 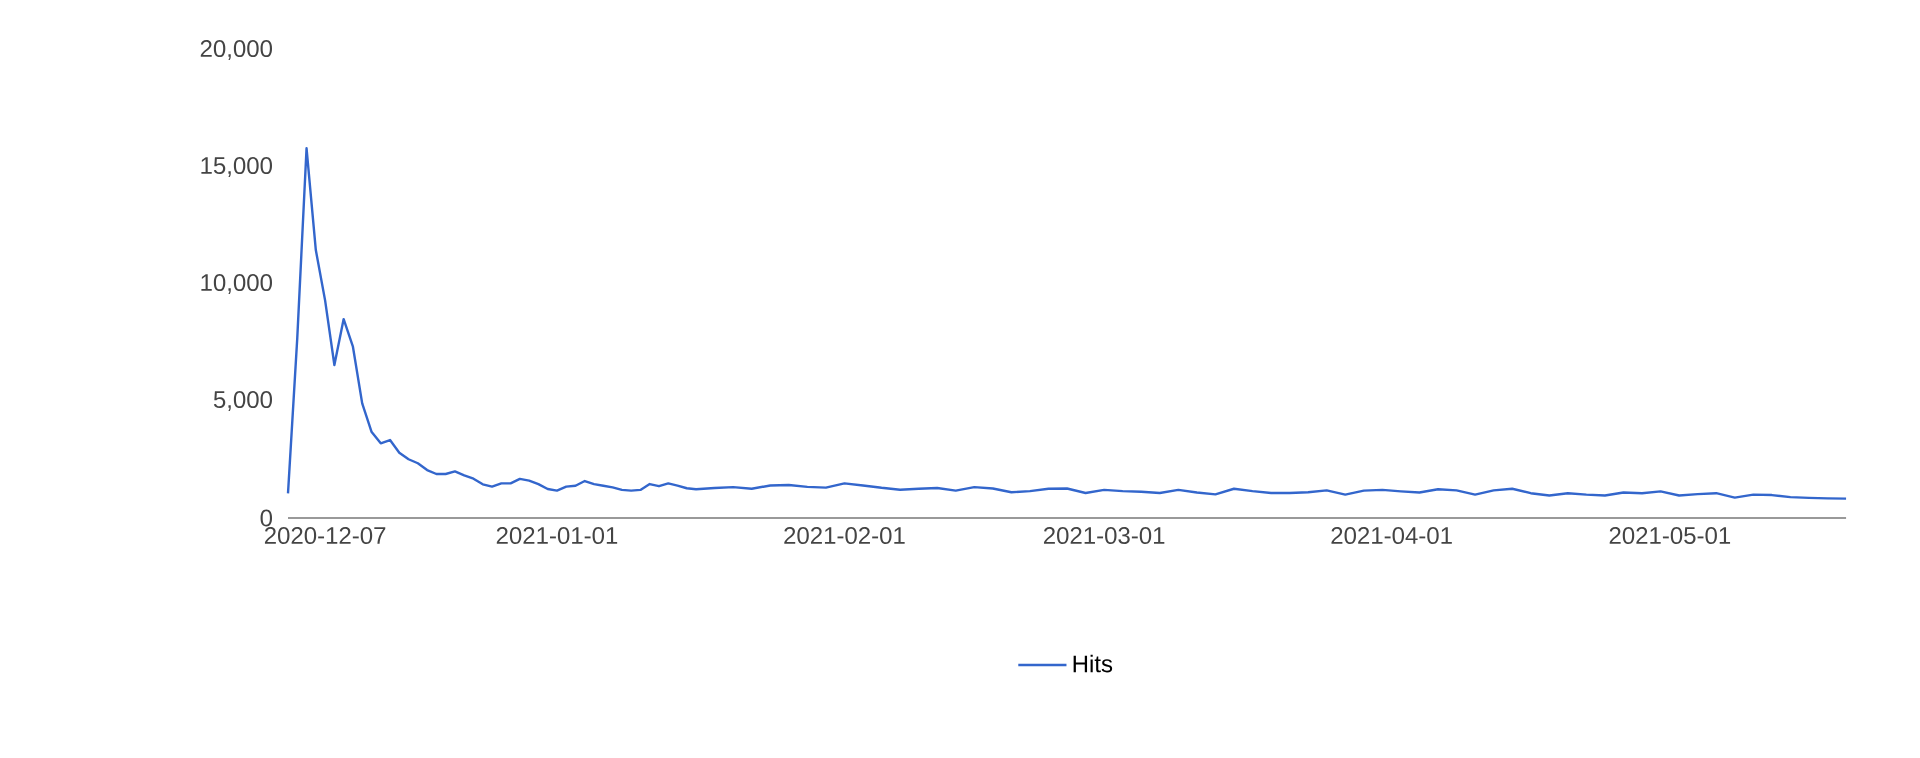 What do you see at coordinates (325, 536) in the screenshot?
I see `x-tick-label: 2020-12-07` at bounding box center [325, 536].